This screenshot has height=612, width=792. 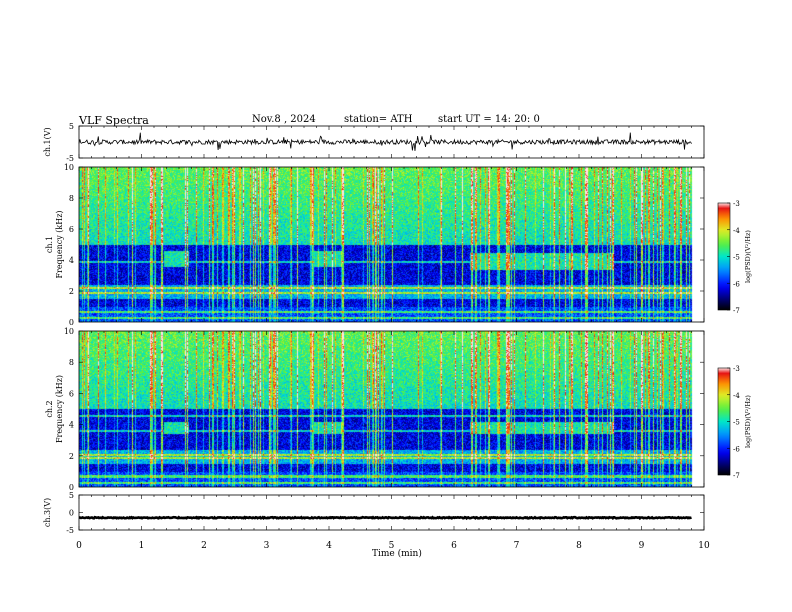 I want to click on ch2-spectrogram-colorbar-tick-label: -4, so click(x=736, y=396).